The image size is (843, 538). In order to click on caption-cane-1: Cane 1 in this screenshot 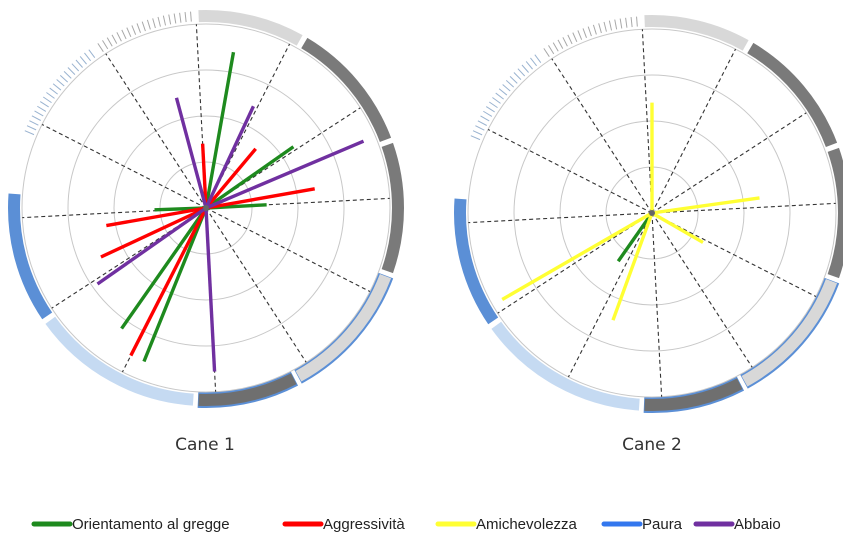, I will do `click(205, 445)`.